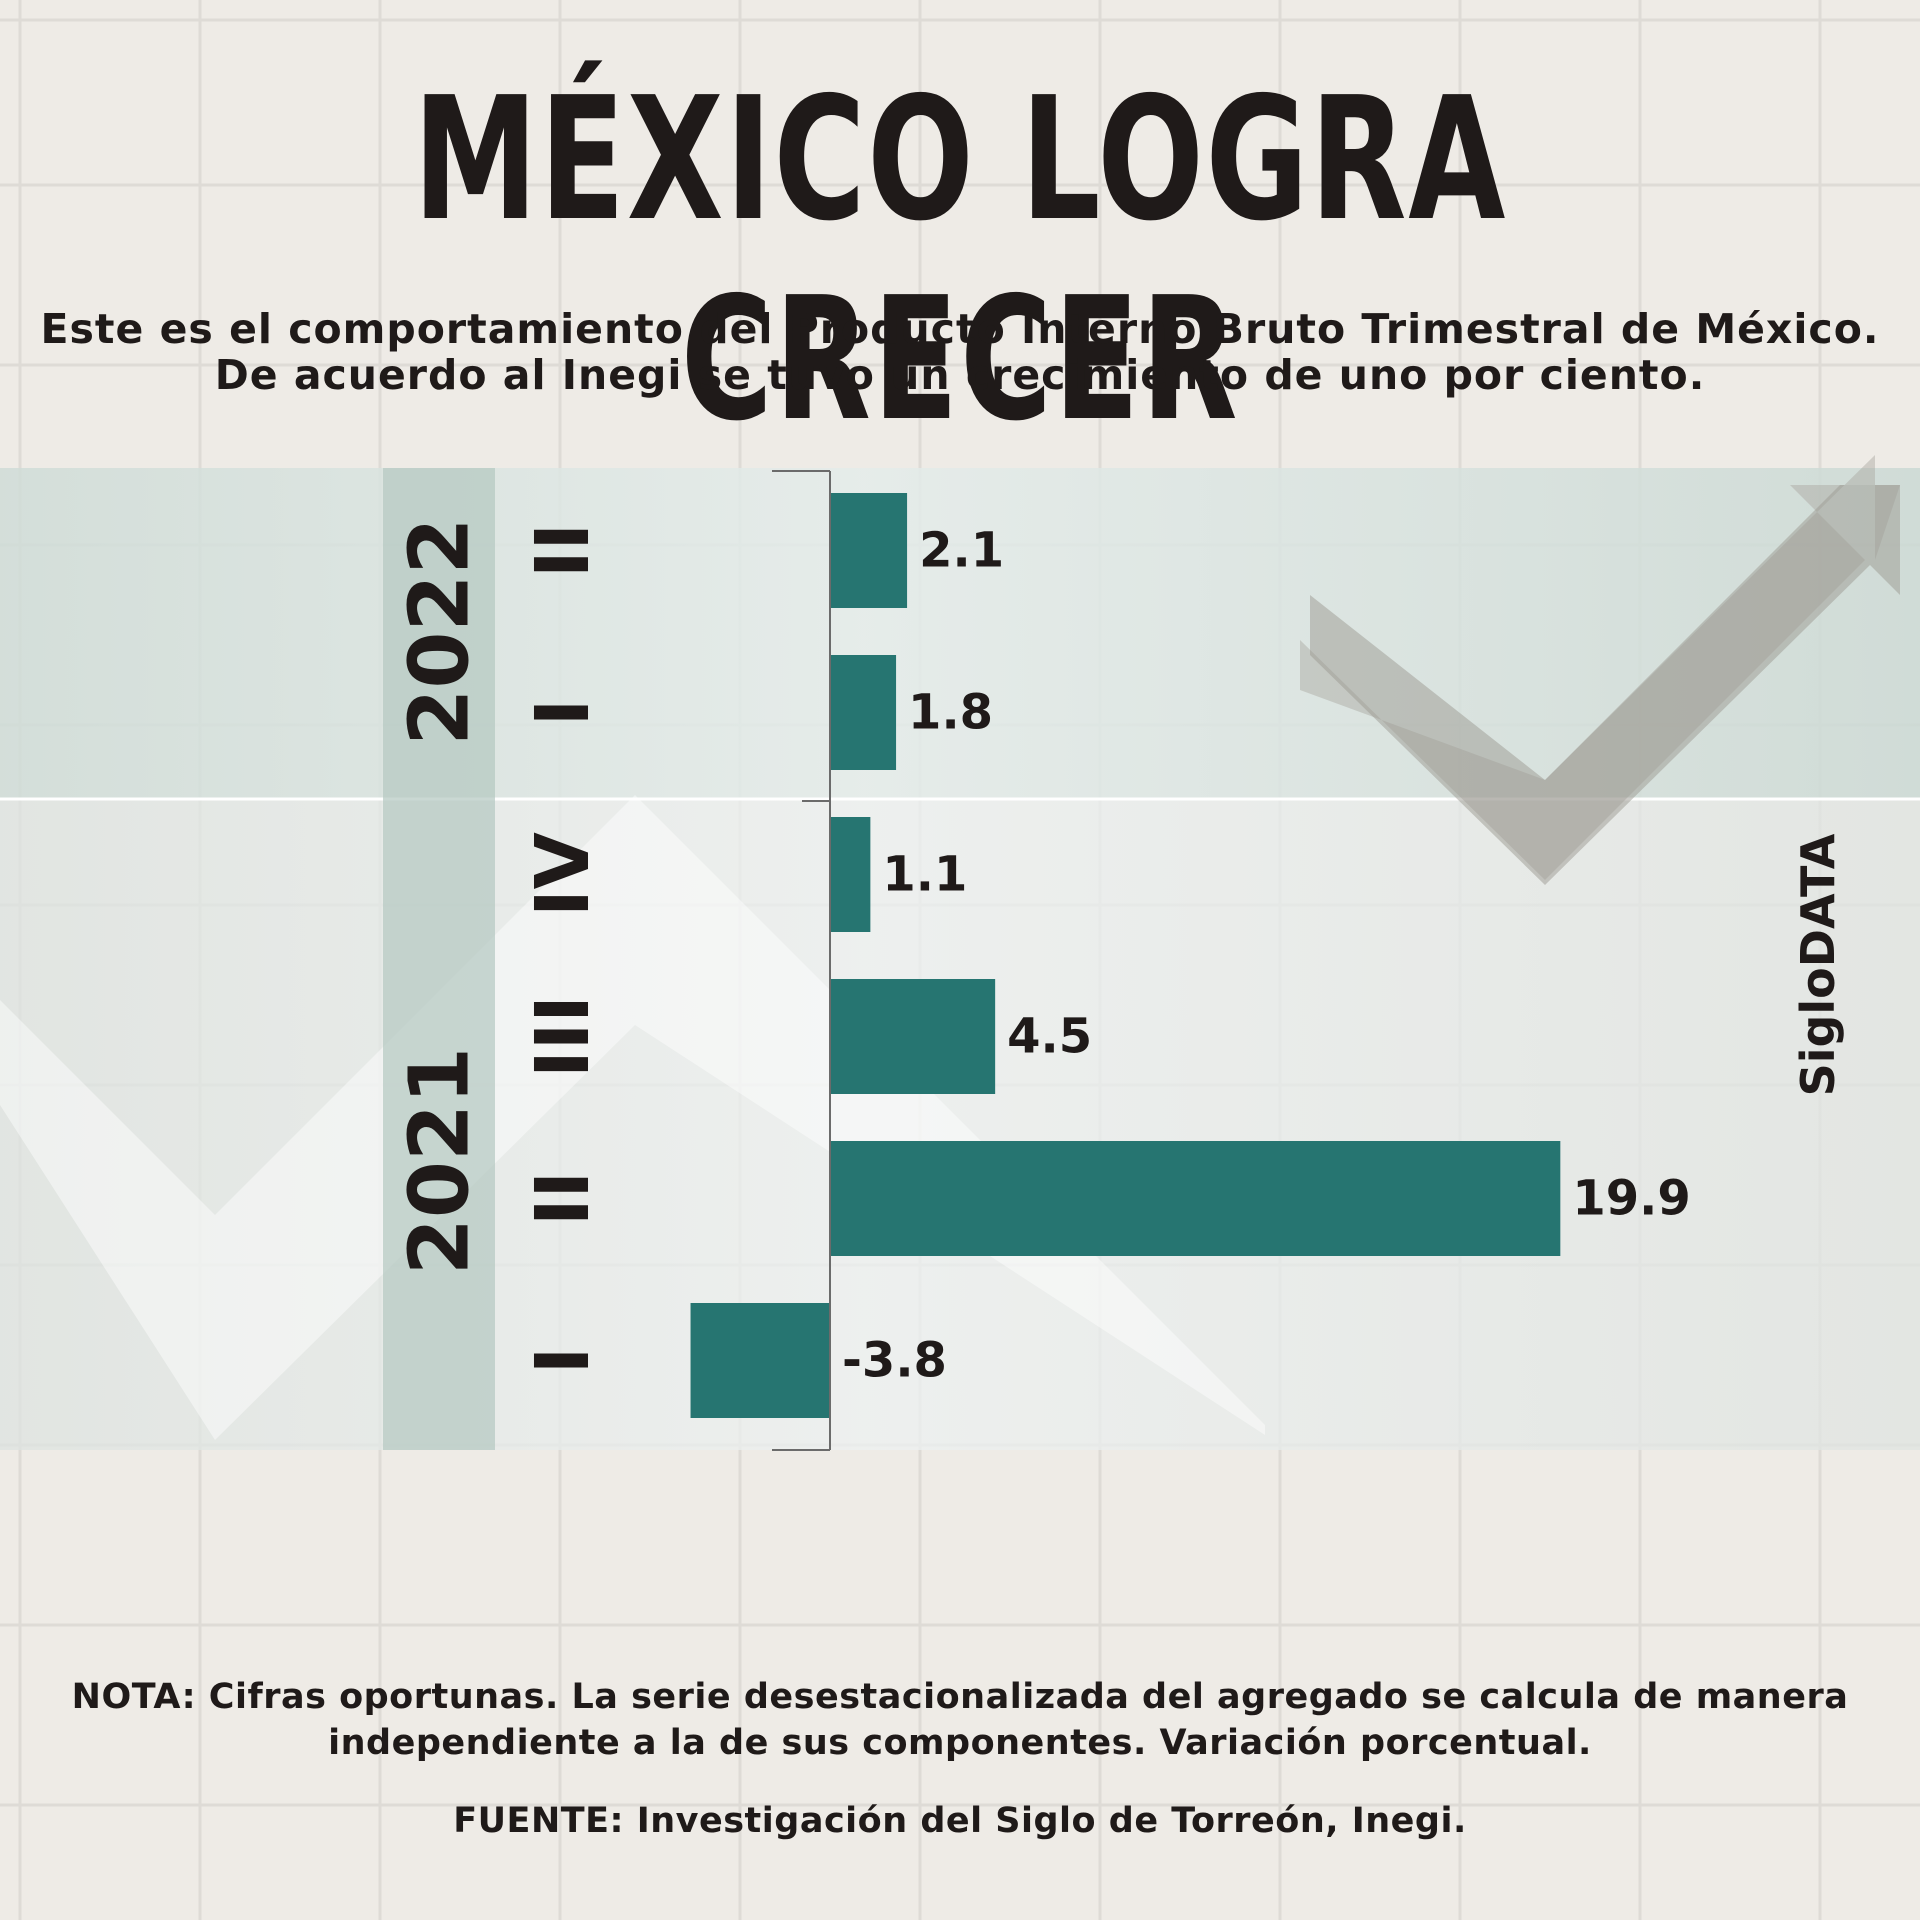  I want to click on trend-arrow-head, so click(1605, 685).